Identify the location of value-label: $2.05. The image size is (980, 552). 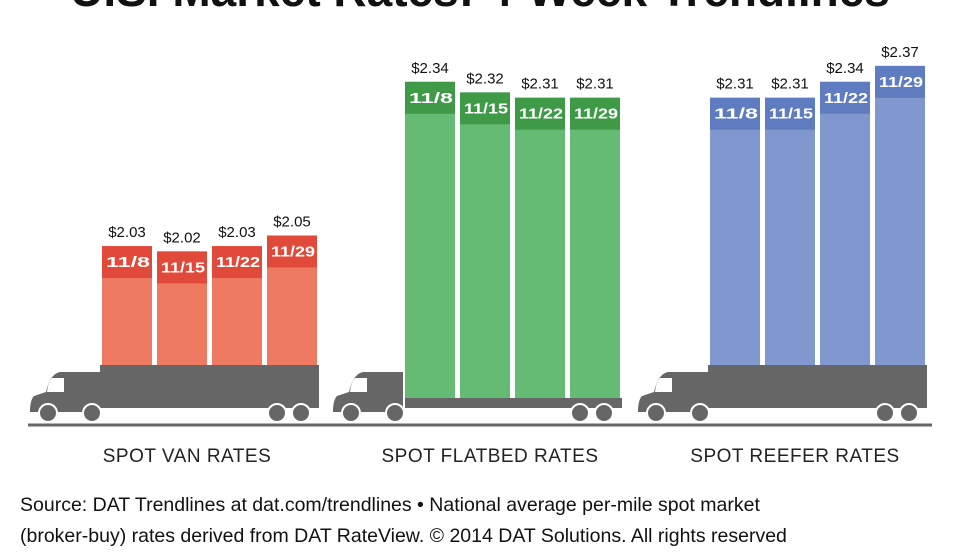
(292, 221).